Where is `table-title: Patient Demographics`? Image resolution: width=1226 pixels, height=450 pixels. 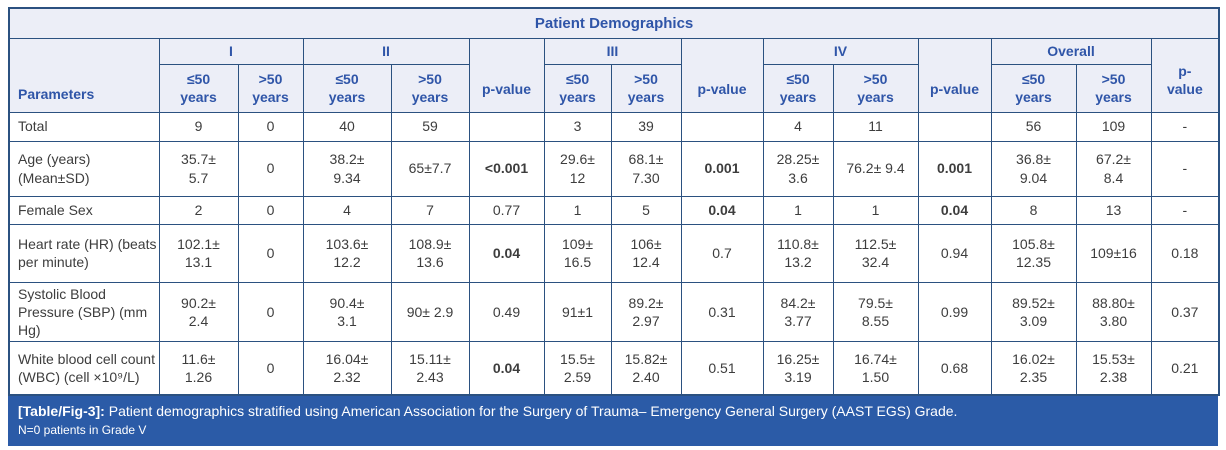
table-title: Patient Demographics is located at coordinates (614, 23).